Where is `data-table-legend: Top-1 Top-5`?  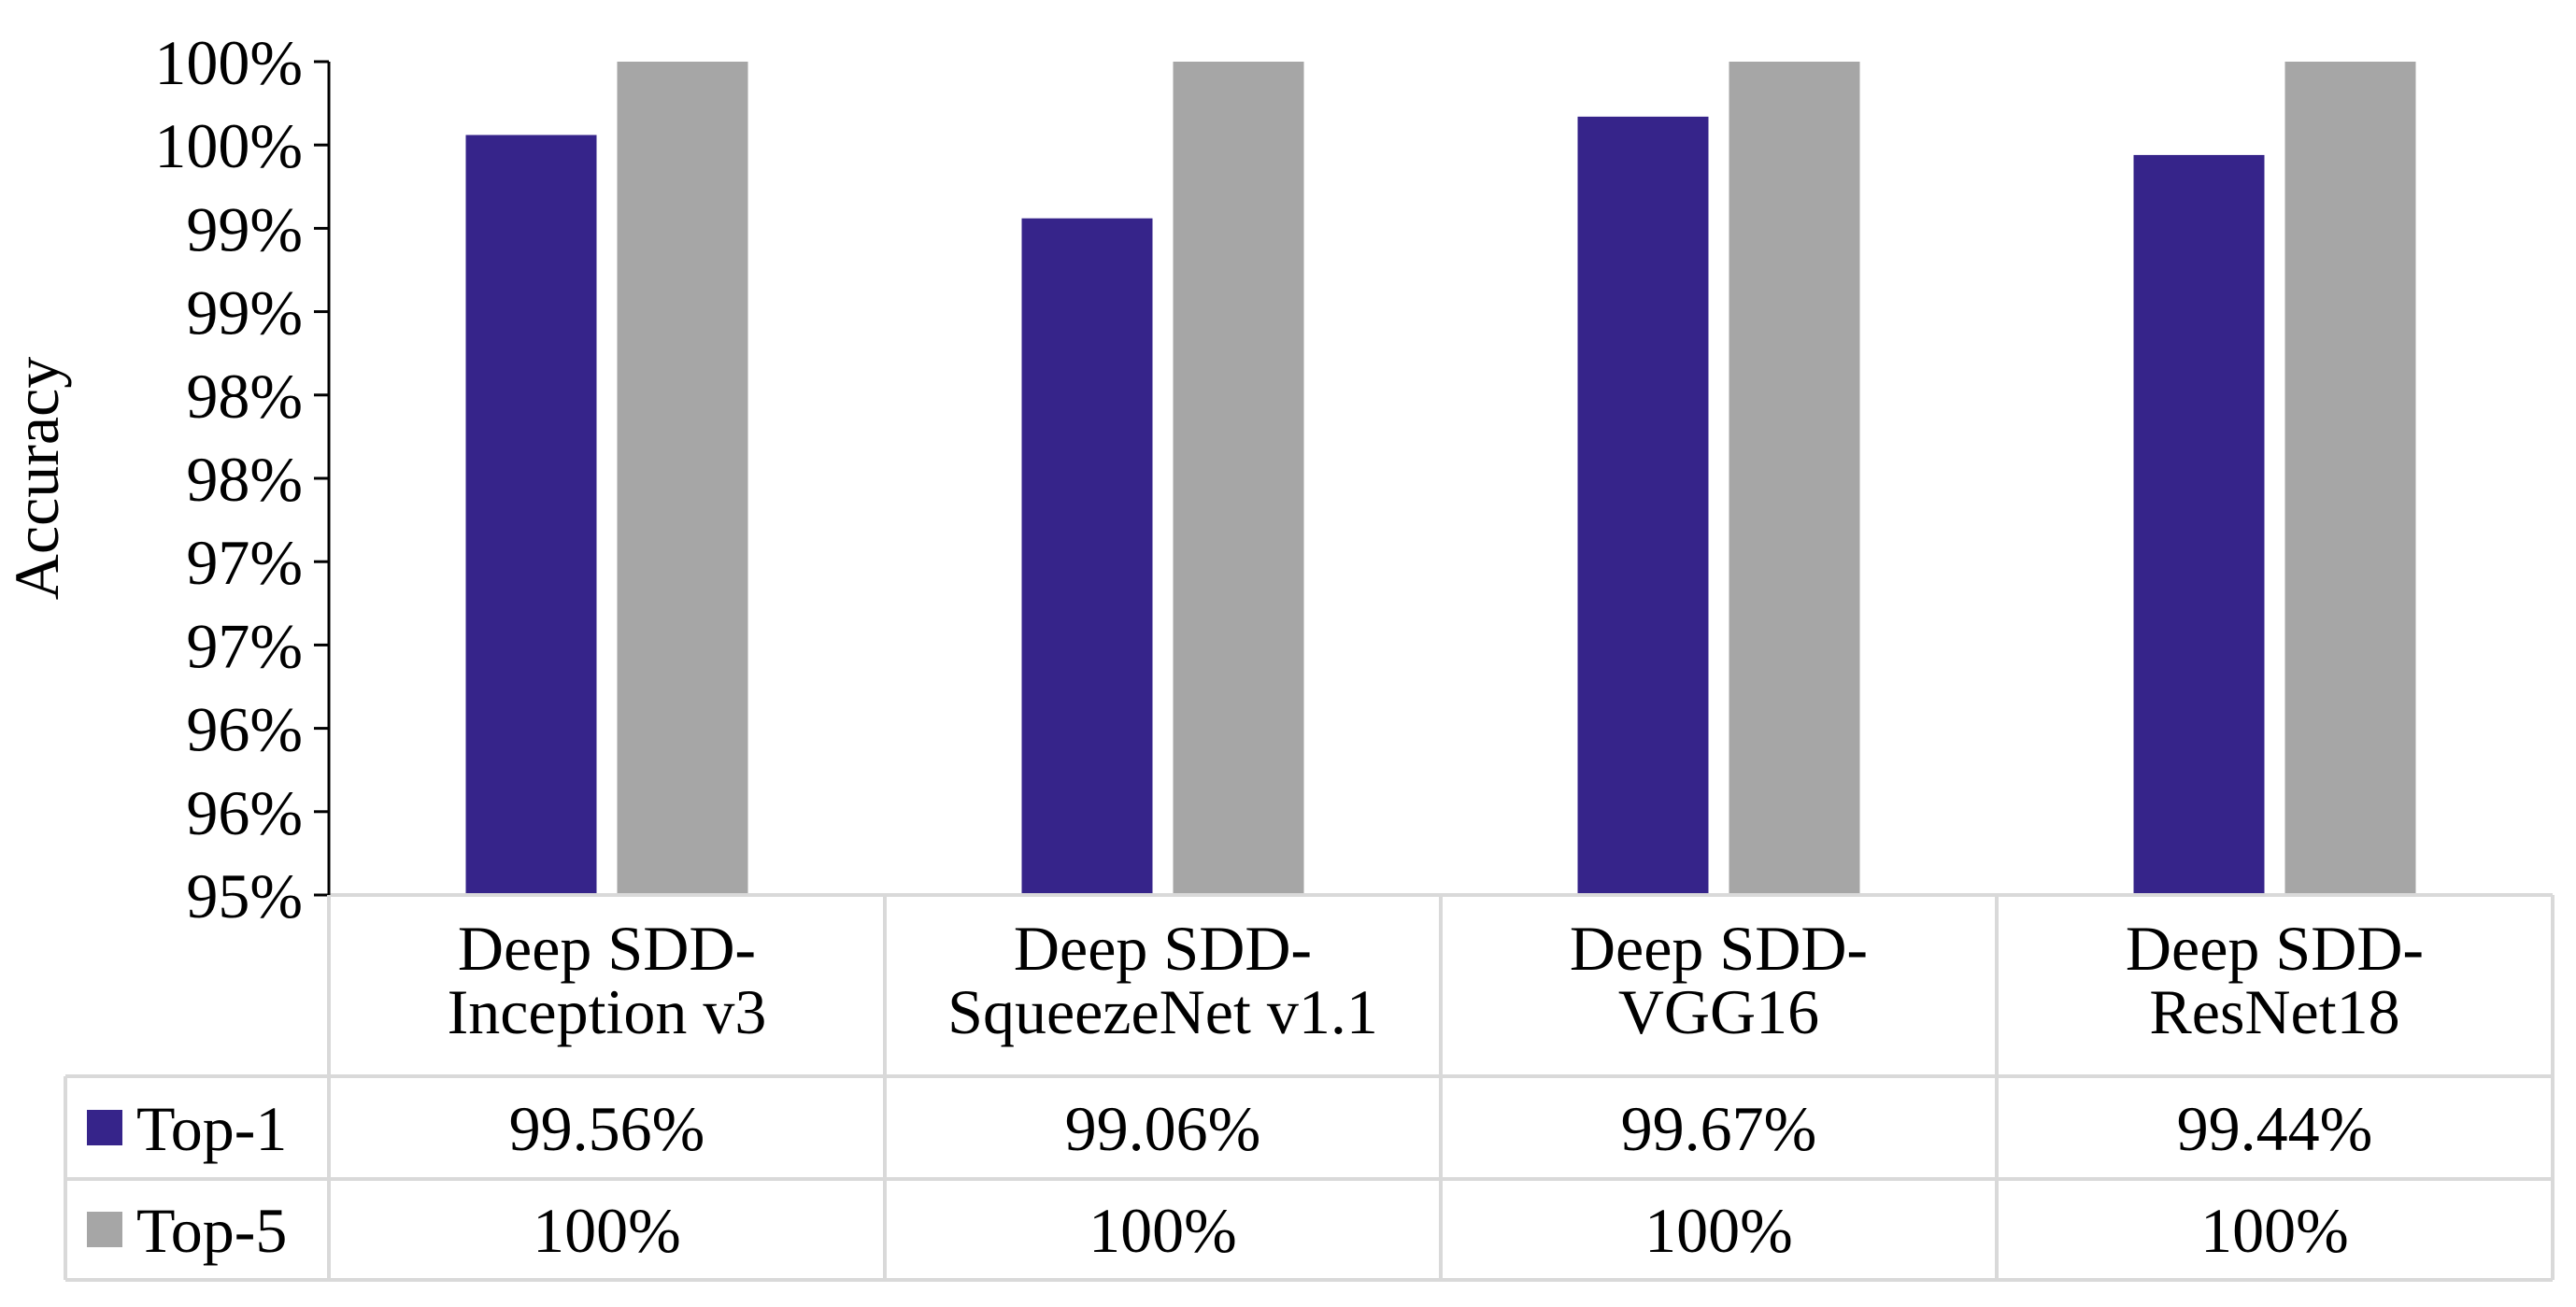 data-table-legend: Top-1 Top-5 is located at coordinates (187, 1179).